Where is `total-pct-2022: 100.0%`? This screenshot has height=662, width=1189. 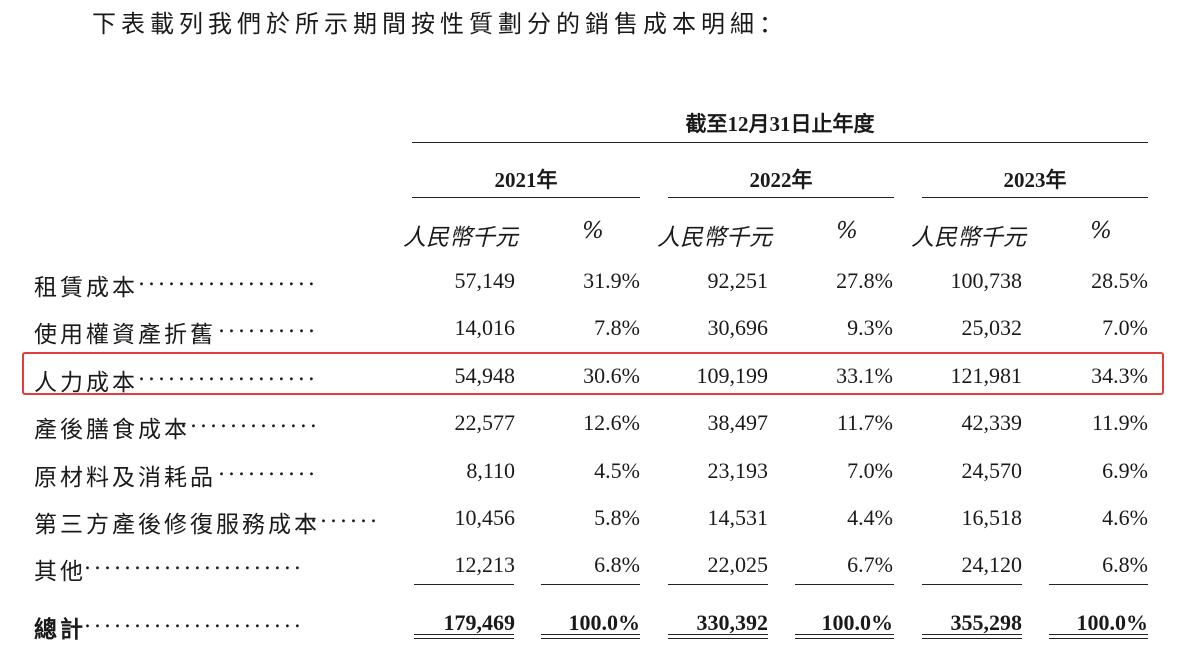 total-pct-2022: 100.0% is located at coordinates (857, 622).